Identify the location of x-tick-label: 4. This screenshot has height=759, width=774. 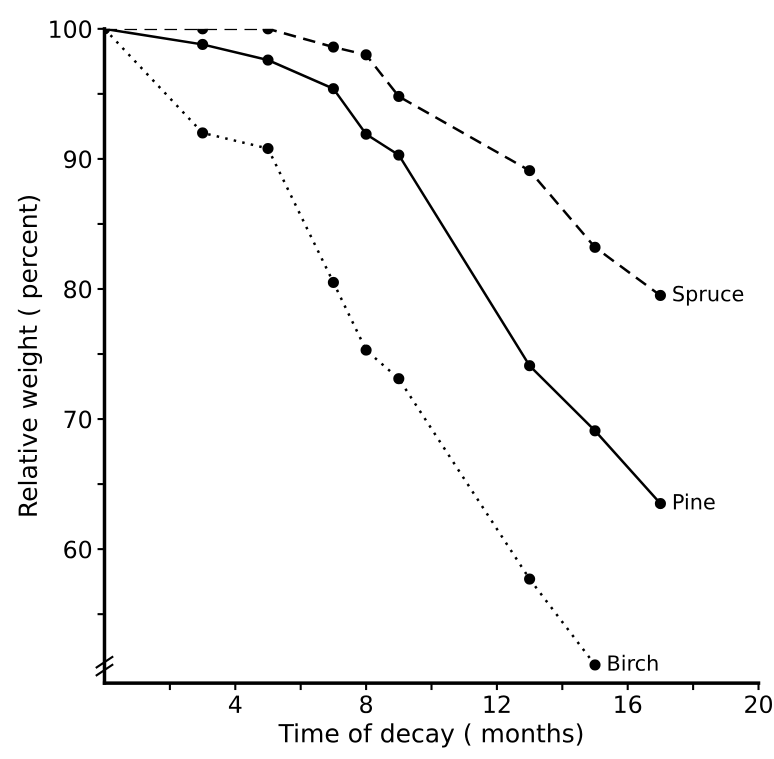
(235, 704).